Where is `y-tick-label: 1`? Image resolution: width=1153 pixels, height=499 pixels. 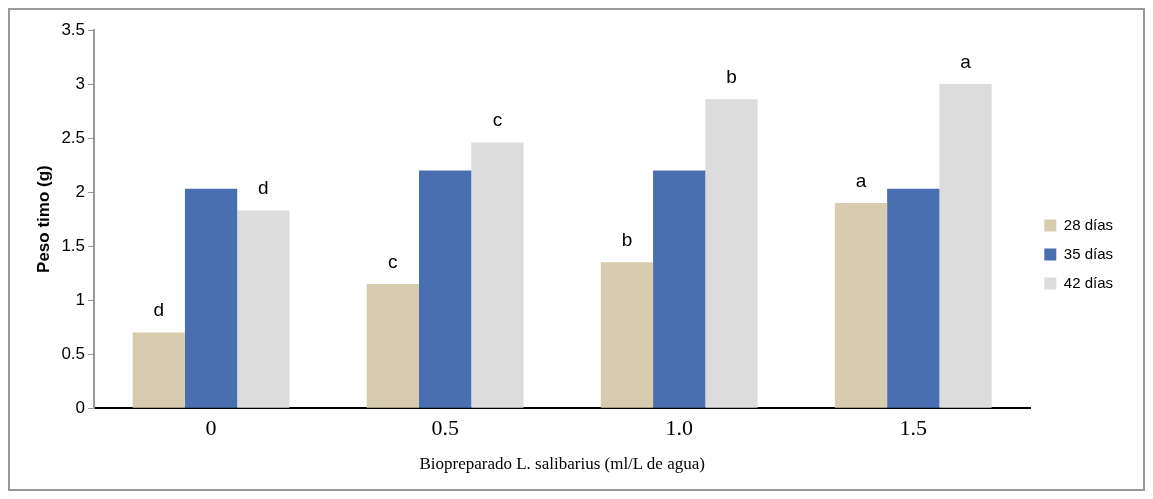 y-tick-label: 1 is located at coordinates (80, 299).